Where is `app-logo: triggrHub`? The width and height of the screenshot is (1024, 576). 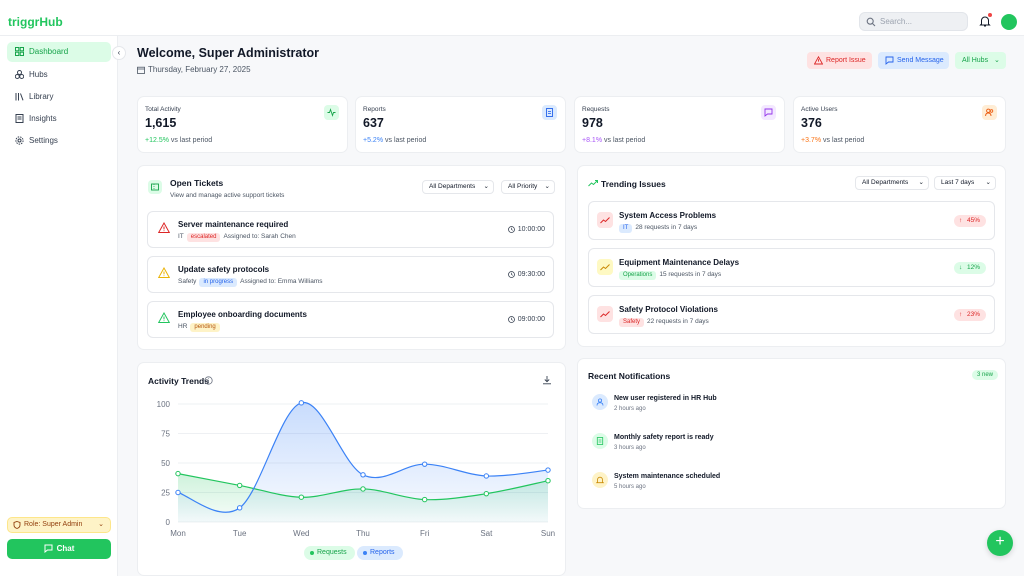
app-logo: triggrHub is located at coordinates (35, 22).